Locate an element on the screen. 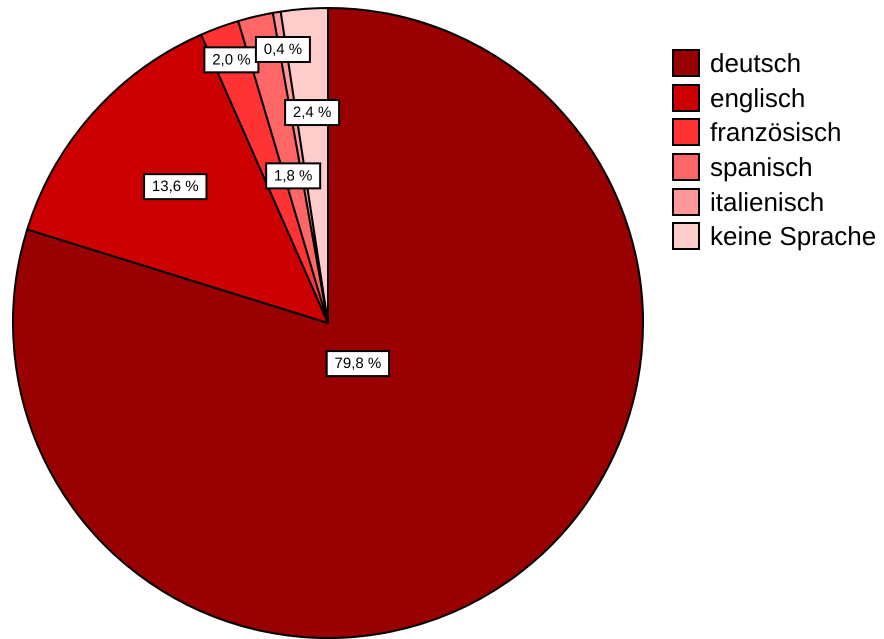 The image size is (884, 639). legend-label: deutsch is located at coordinates (756, 63).